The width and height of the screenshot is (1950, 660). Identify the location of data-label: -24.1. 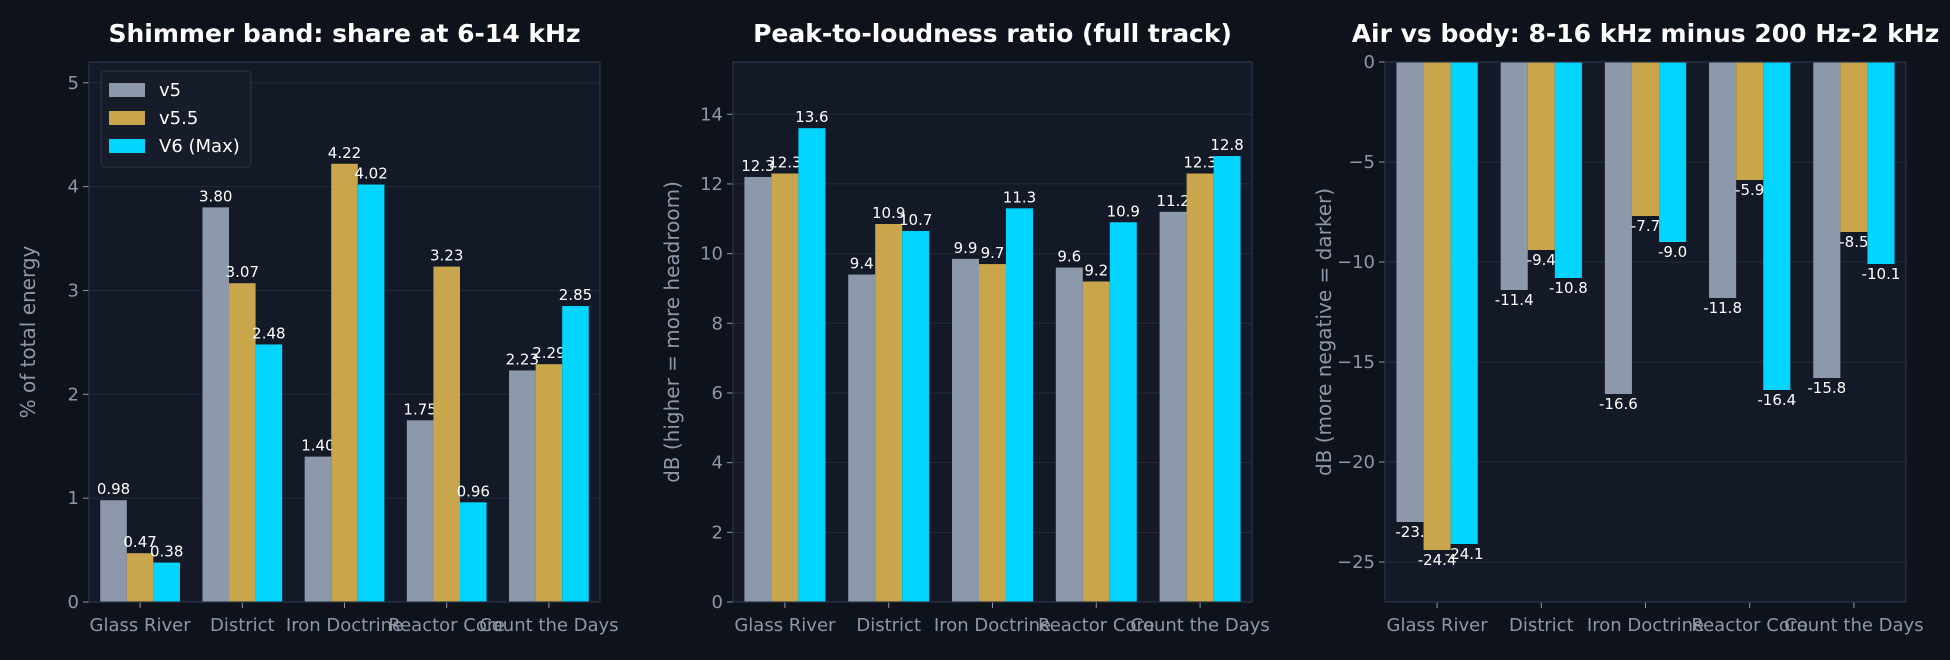
(1464, 554).